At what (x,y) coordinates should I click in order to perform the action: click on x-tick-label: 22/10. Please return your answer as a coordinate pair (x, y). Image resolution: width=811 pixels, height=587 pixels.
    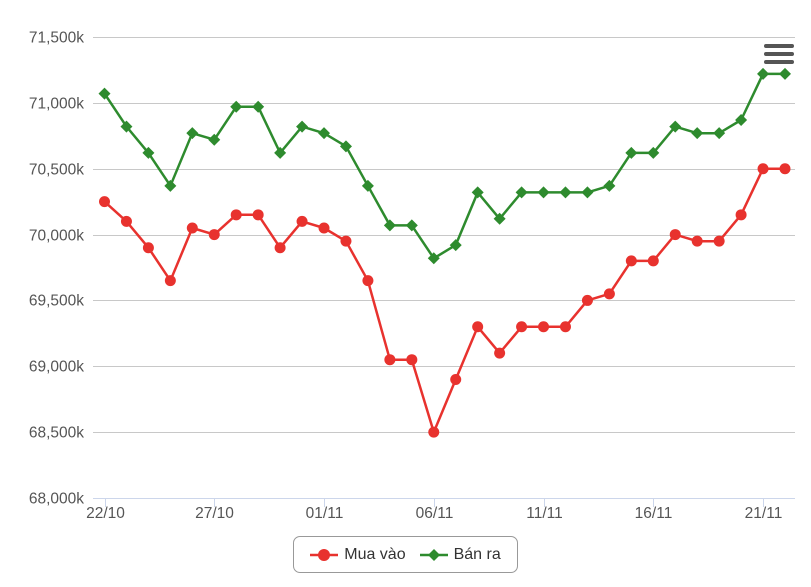
    Looking at the image, I should click on (105, 513).